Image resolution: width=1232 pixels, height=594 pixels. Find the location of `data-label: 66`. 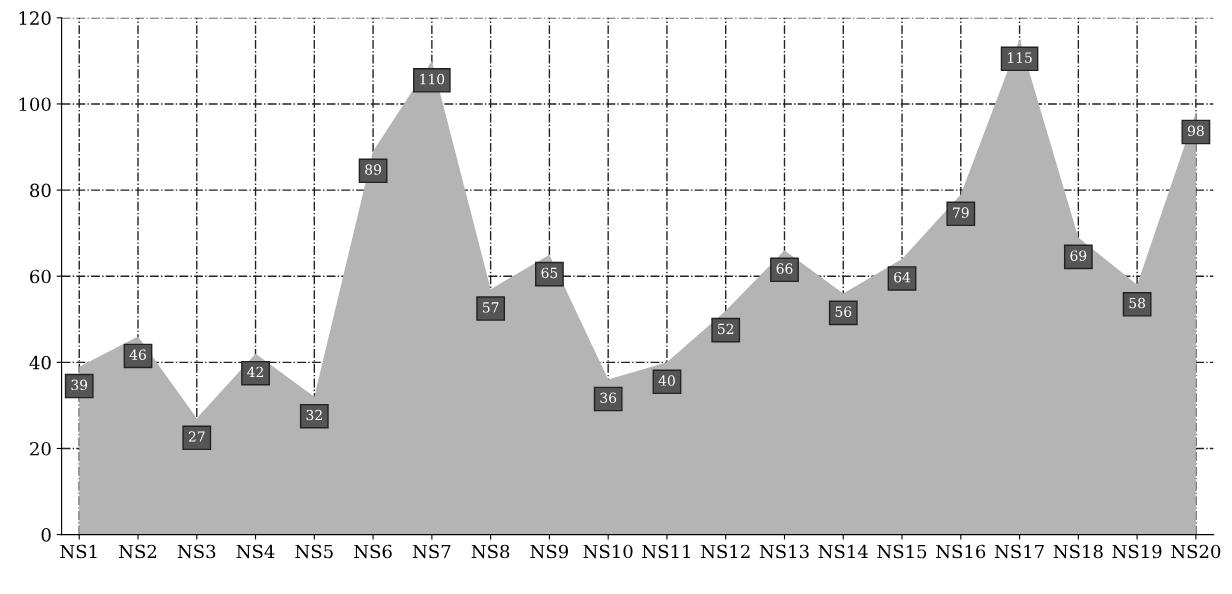

data-label: 66 is located at coordinates (784, 268).